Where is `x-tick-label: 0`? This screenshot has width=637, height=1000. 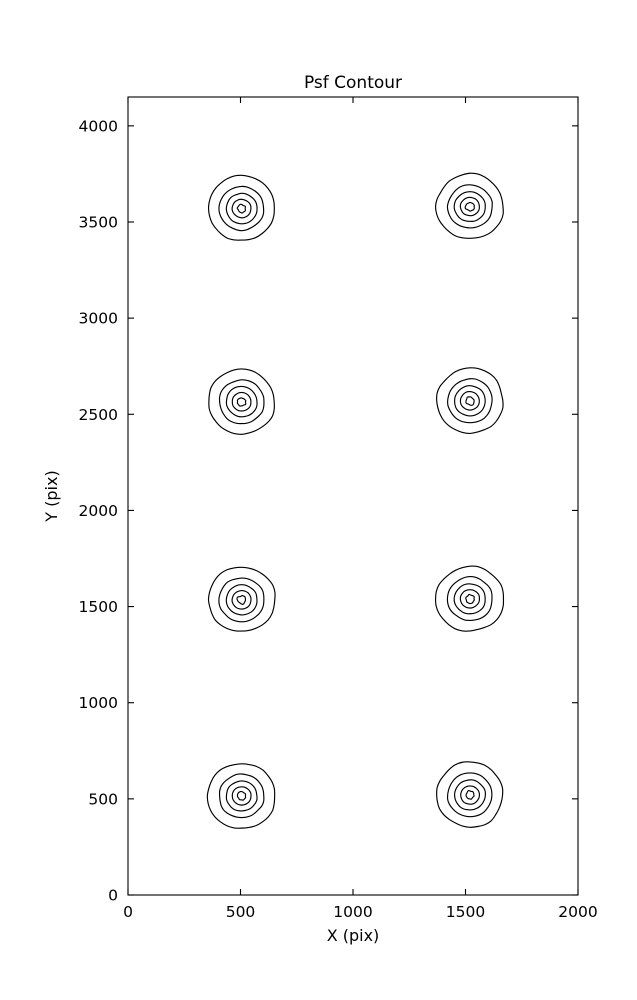
x-tick-label: 0 is located at coordinates (128, 912).